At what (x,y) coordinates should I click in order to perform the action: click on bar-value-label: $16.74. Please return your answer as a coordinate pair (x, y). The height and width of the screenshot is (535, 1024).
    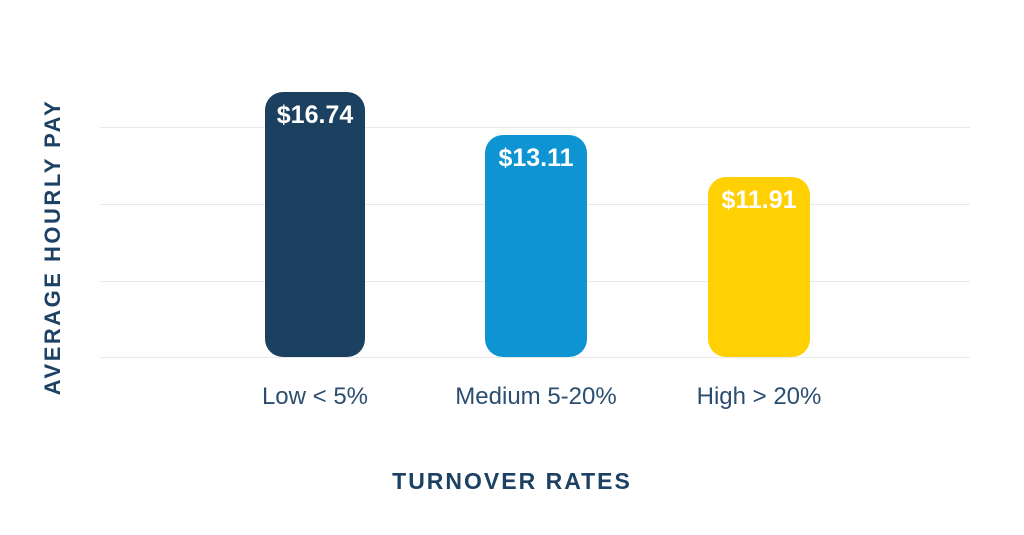
    Looking at the image, I should click on (315, 115).